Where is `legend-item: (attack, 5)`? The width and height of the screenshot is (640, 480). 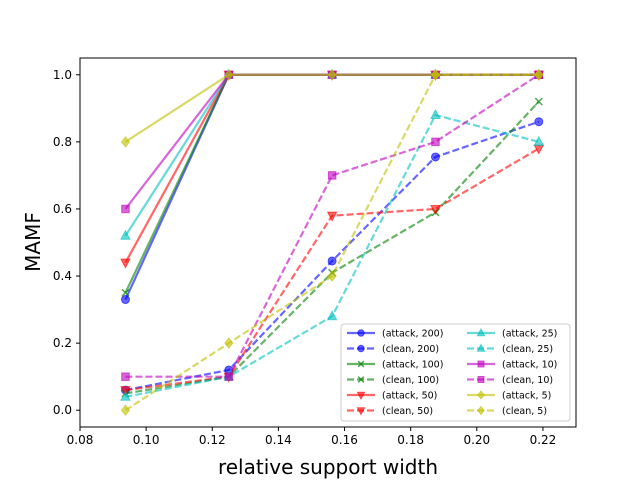
legend-item: (attack, 5) is located at coordinates (509, 396).